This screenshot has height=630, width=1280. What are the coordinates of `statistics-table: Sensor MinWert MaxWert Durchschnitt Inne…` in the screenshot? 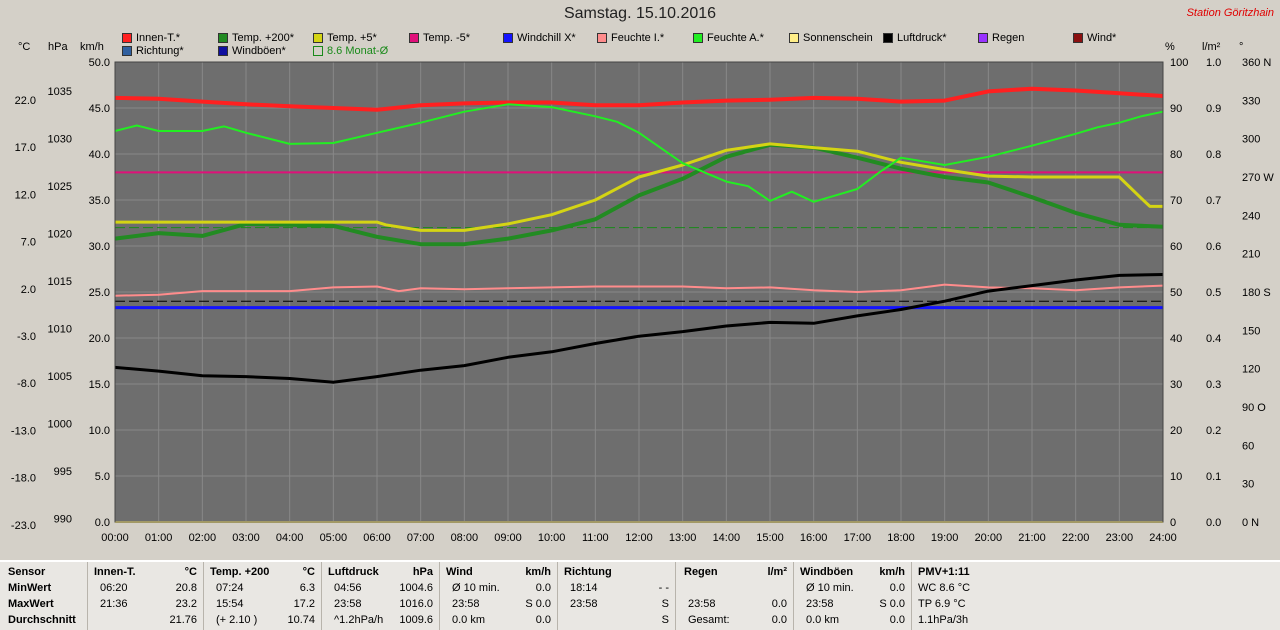 It's located at (640, 595).